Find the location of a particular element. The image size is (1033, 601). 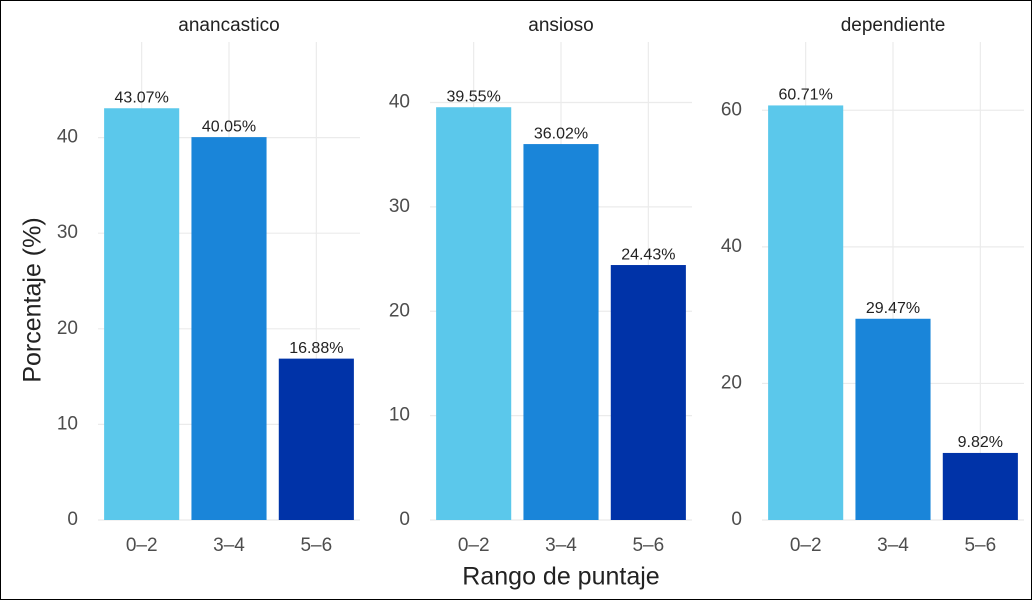

x-axis-title: Rango de puntaje is located at coordinates (560, 577).